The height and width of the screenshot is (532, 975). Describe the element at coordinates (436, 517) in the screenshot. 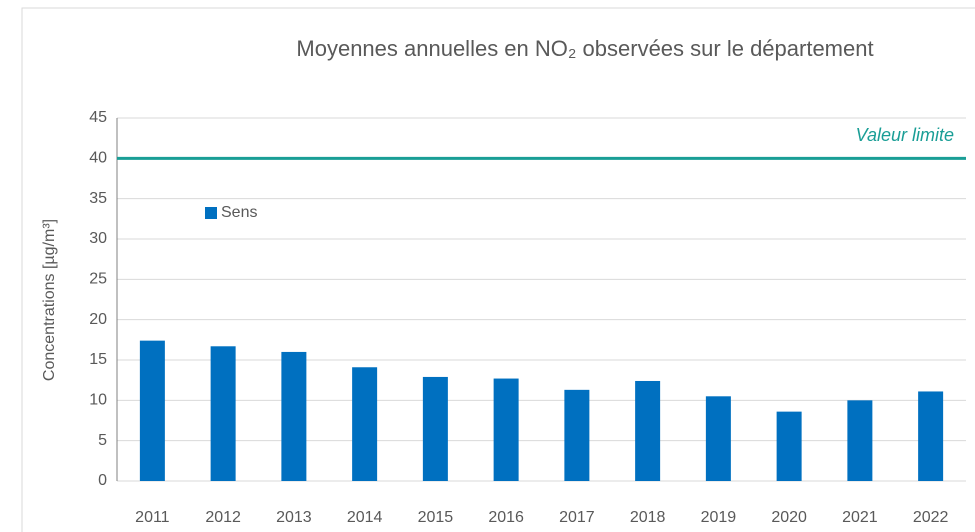

I see `x-tick-label: 2015` at that location.